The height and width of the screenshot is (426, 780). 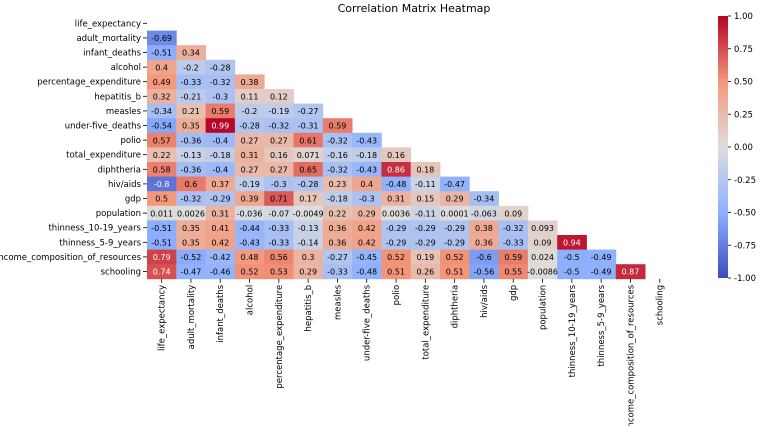 I want to click on cell-value-label: 0.071, so click(x=308, y=155).